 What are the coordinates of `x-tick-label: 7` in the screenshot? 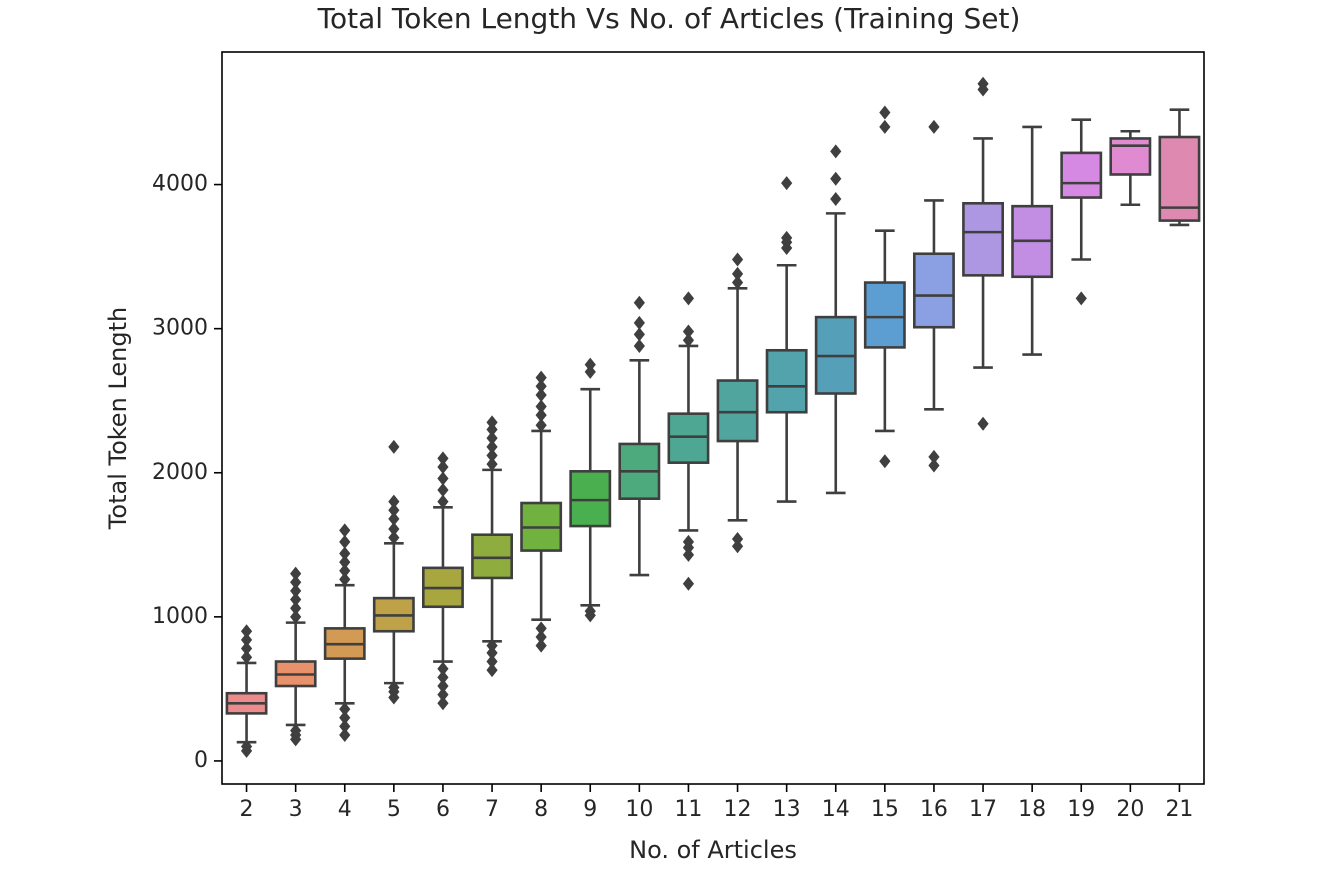 It's located at (492, 809).